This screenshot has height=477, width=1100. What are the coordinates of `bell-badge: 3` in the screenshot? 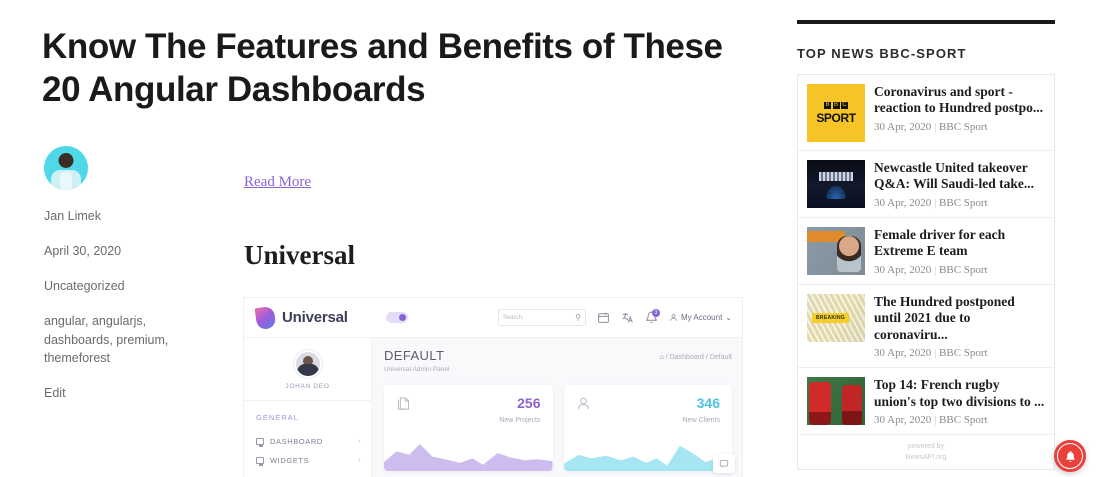 It's located at (655, 313).